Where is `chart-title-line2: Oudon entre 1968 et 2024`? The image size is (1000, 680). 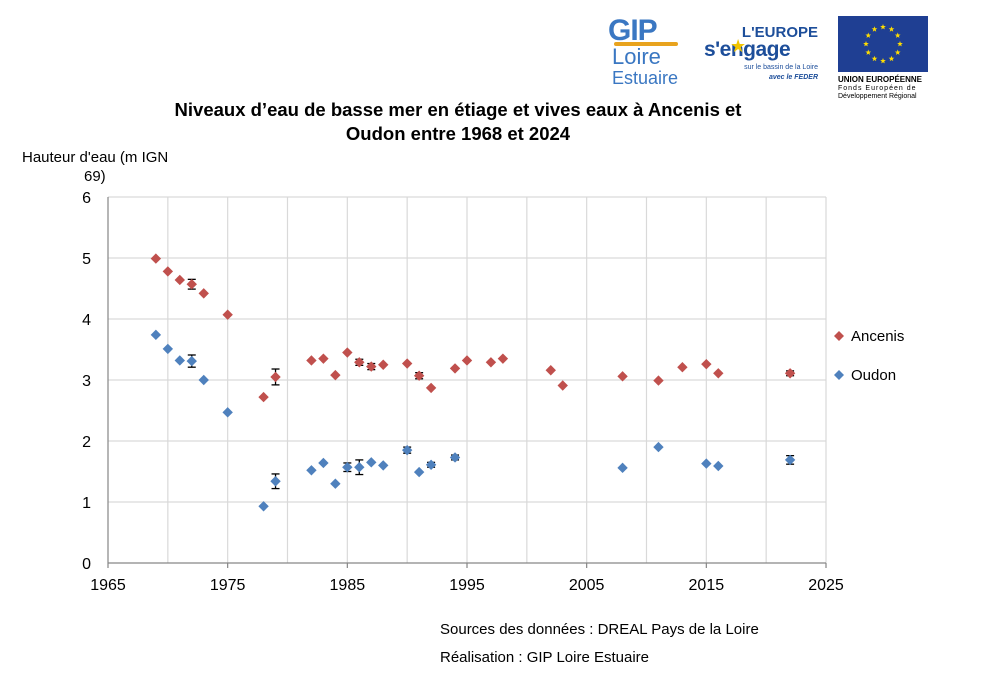
chart-title-line2: Oudon entre 1968 et 2024 is located at coordinates (458, 133).